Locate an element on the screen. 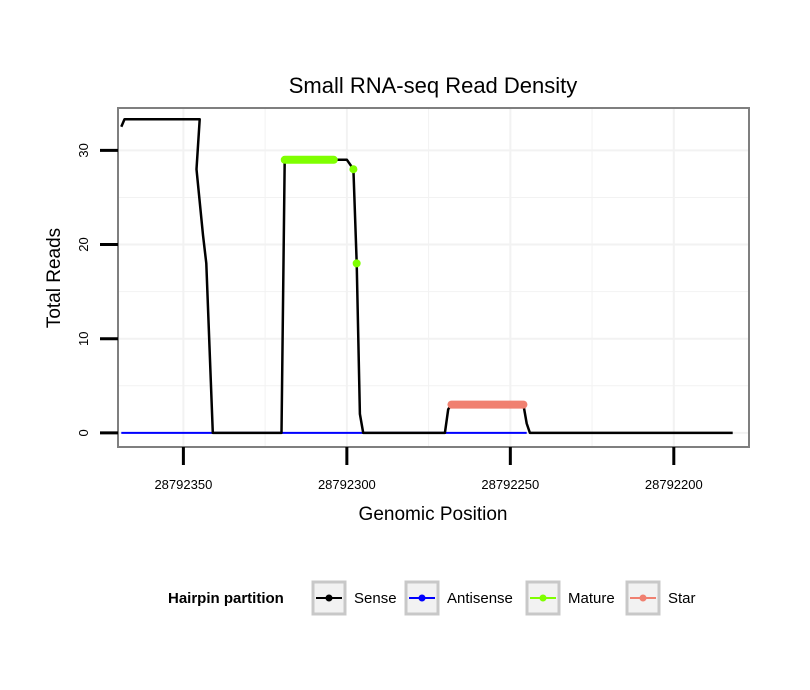 The height and width of the screenshot is (690, 810). legend-item-mature: Mature is located at coordinates (570, 598).